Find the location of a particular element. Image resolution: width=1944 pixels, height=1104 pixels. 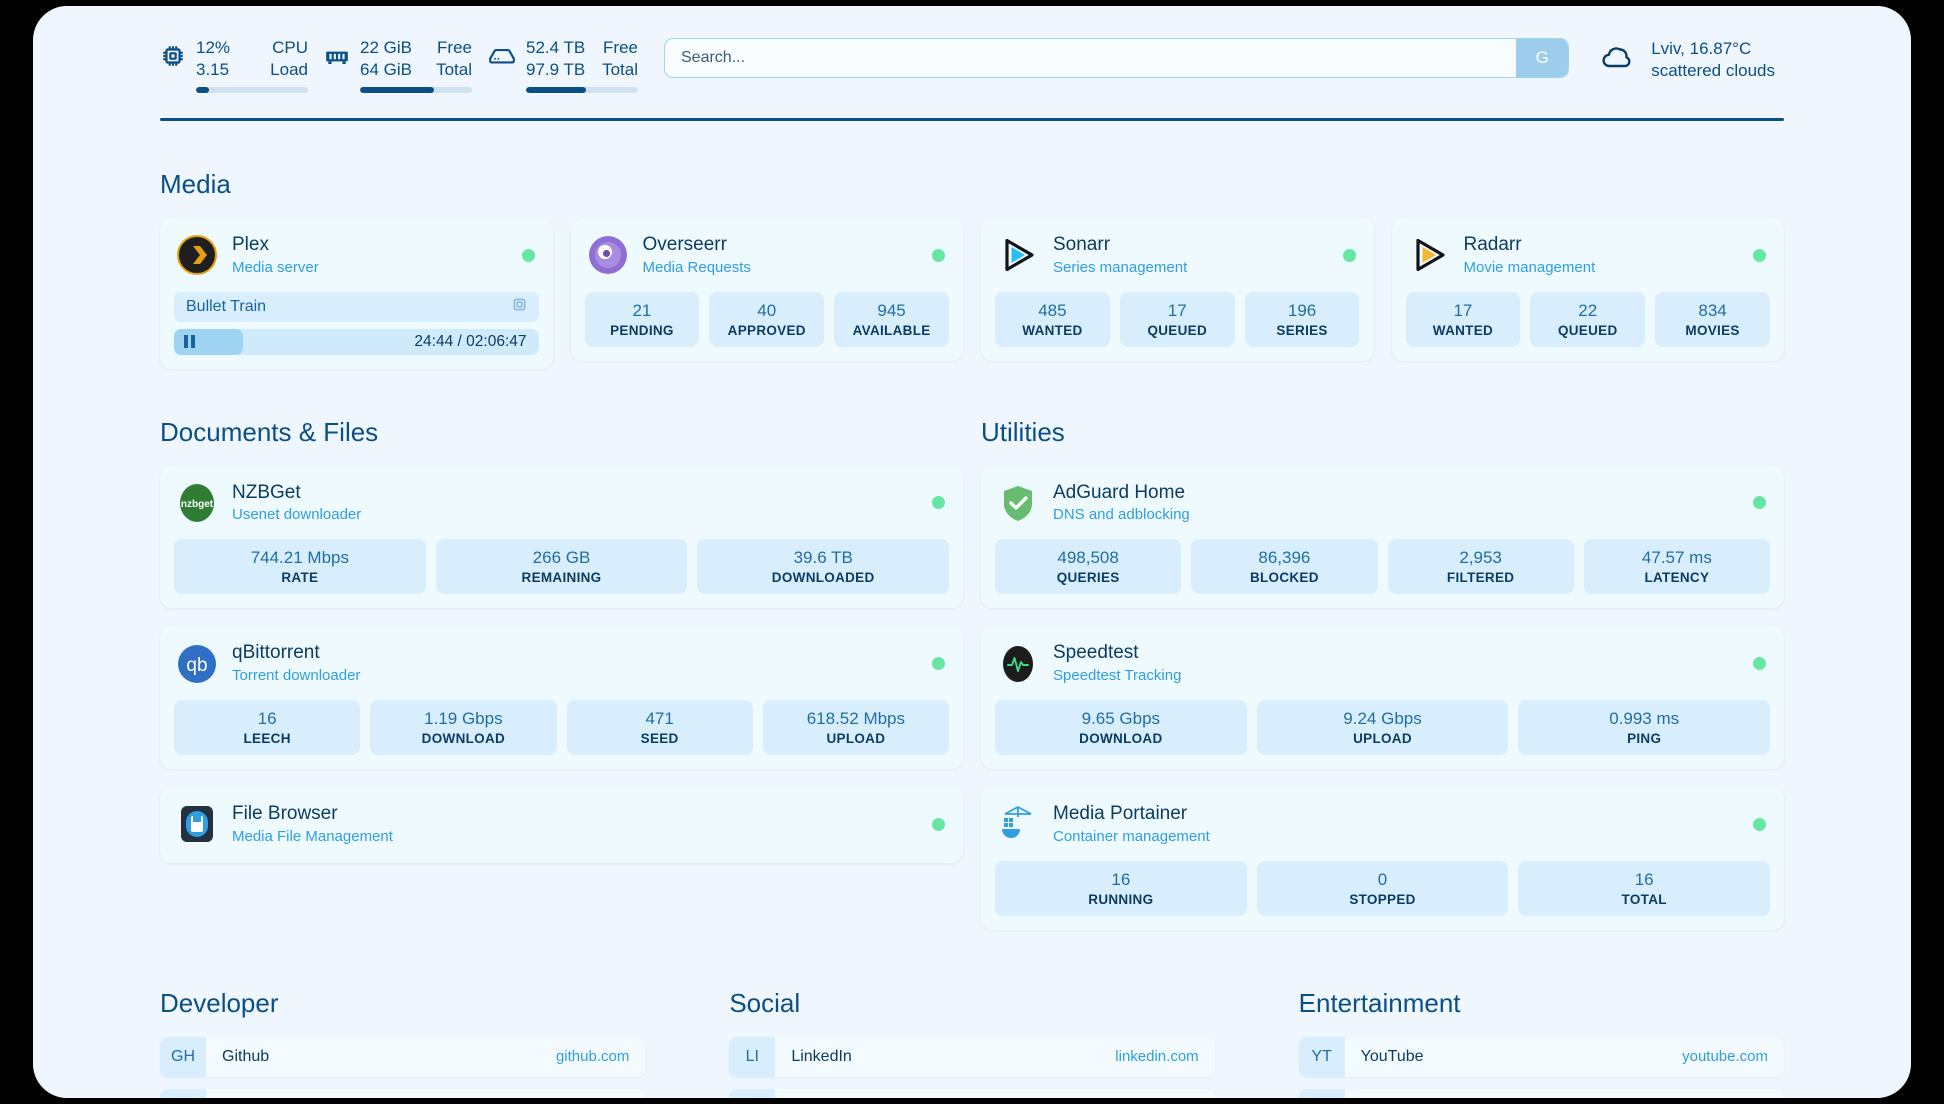

memory-free-value: 22 GiB is located at coordinates (386, 48).